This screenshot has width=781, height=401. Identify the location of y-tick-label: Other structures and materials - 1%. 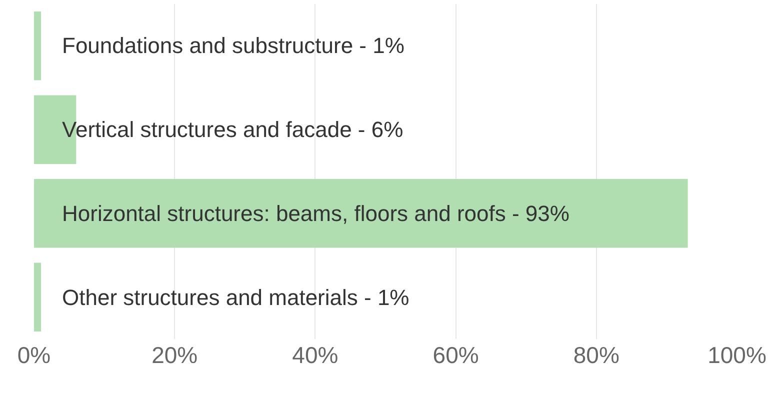
(236, 297).